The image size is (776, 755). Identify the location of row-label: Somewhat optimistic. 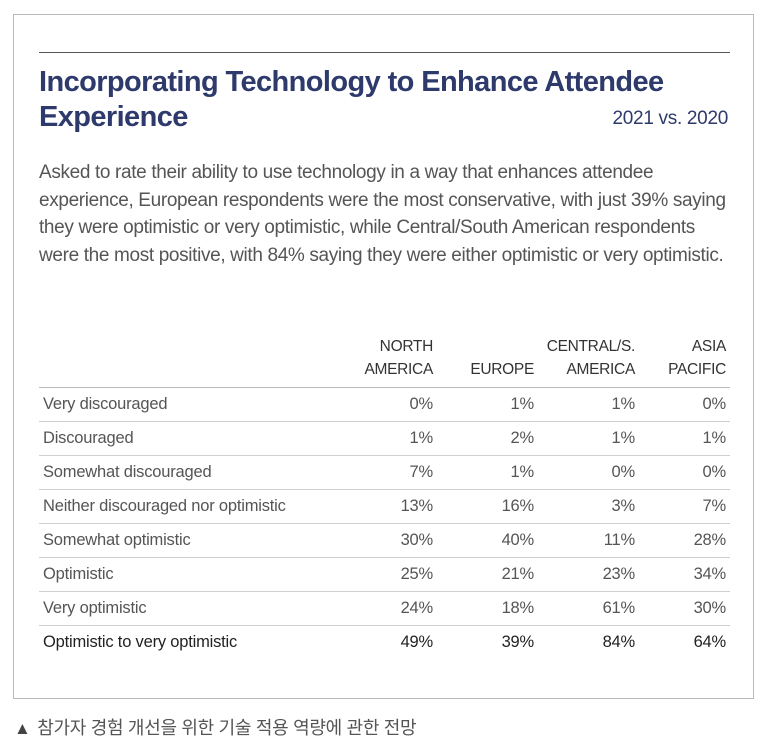
(187, 540).